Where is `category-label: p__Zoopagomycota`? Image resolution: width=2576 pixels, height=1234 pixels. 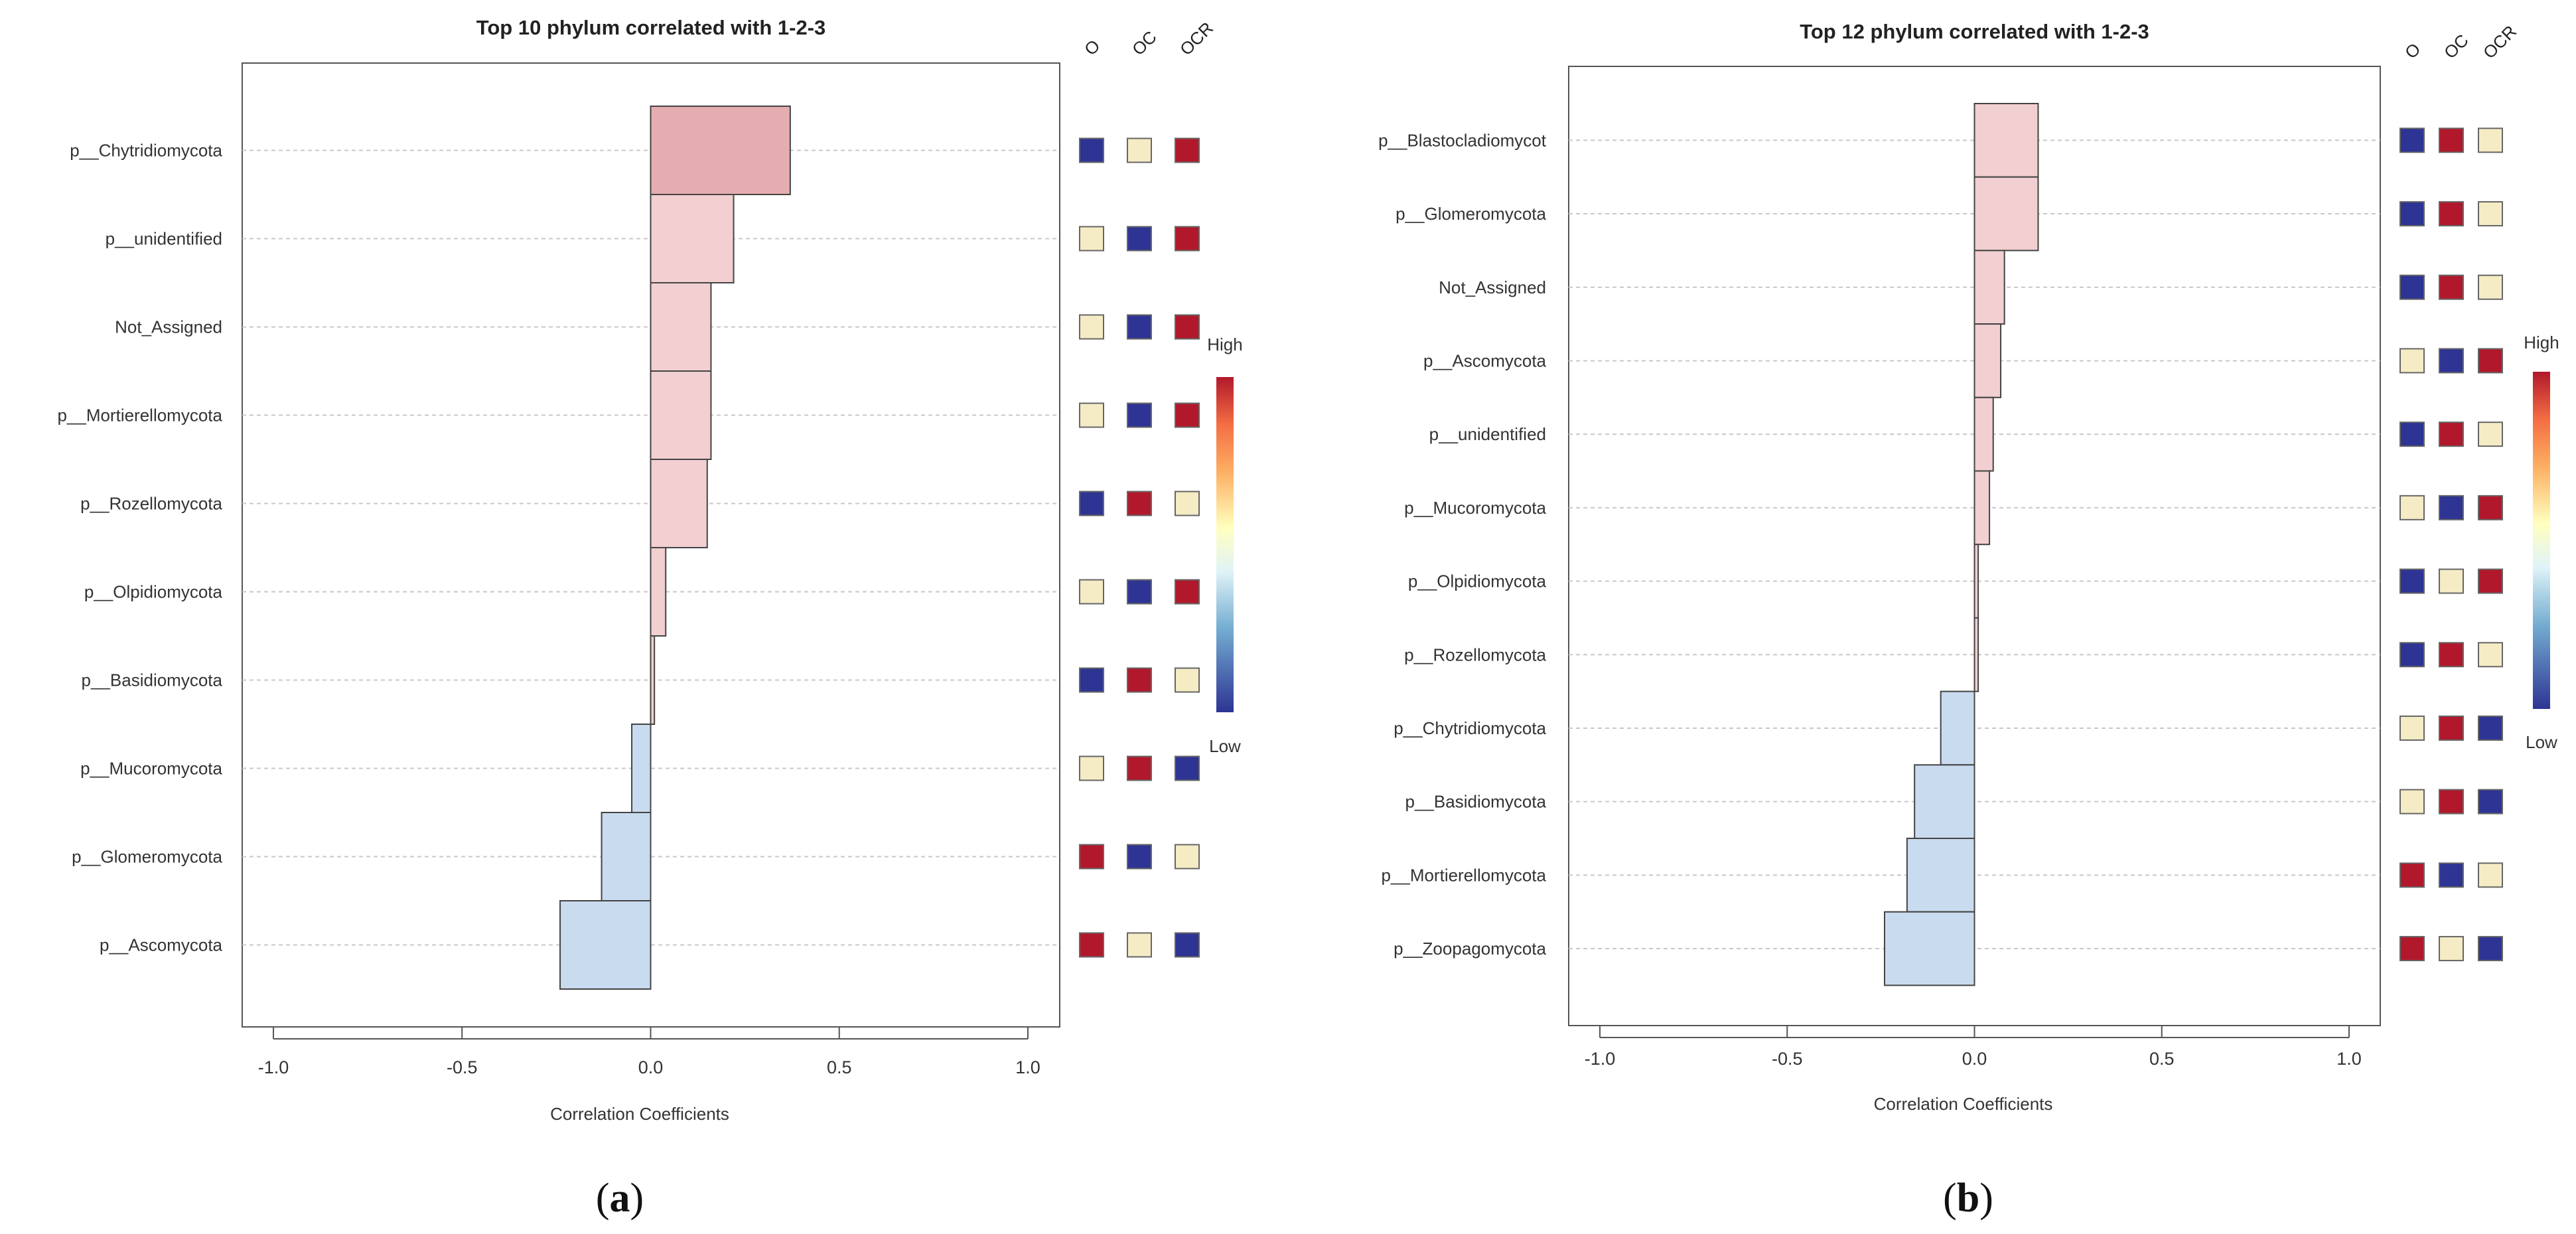 category-label: p__Zoopagomycota is located at coordinates (1470, 949).